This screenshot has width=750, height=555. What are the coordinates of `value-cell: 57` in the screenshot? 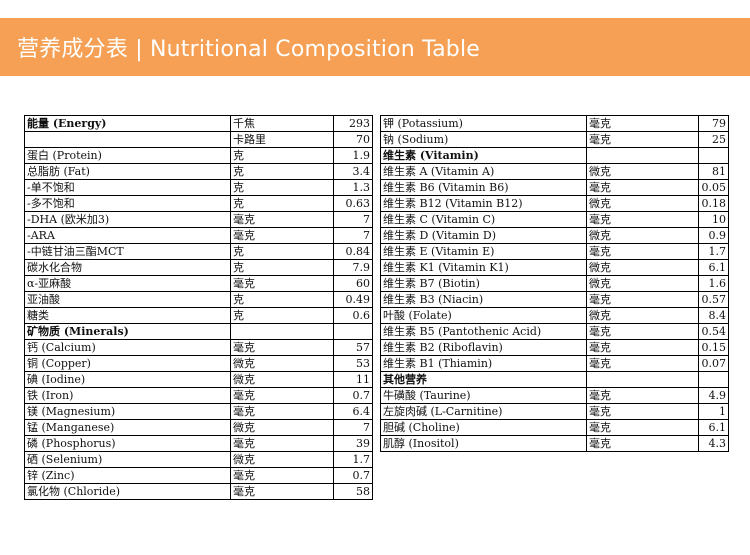 It's located at (353, 347).